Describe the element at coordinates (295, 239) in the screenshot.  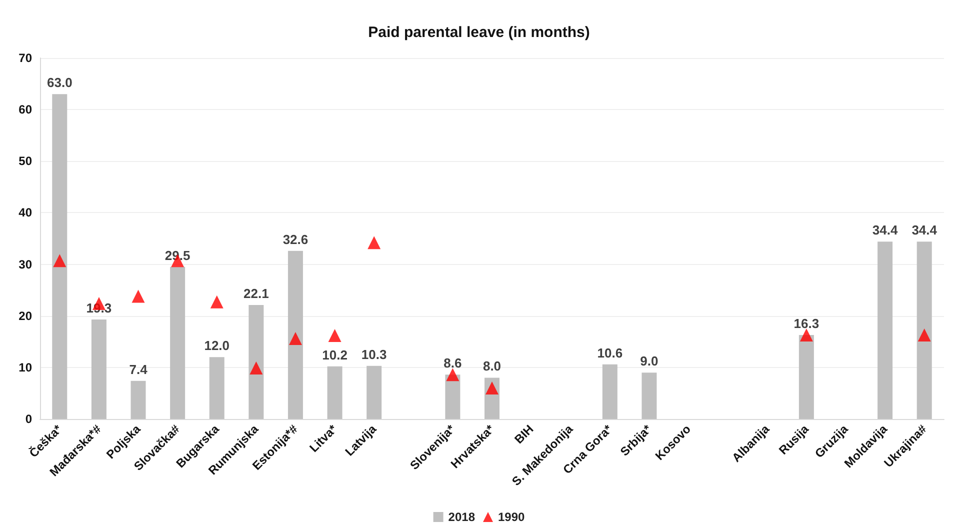
I see `data-label: 32.6` at that location.